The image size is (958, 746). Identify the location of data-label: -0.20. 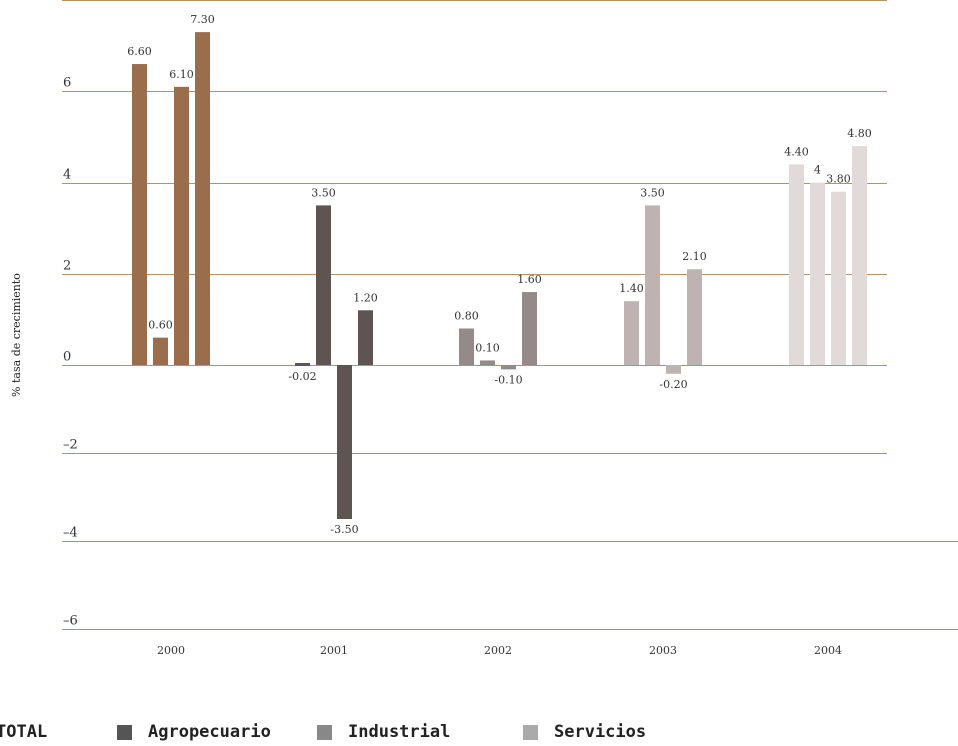
(673, 384).